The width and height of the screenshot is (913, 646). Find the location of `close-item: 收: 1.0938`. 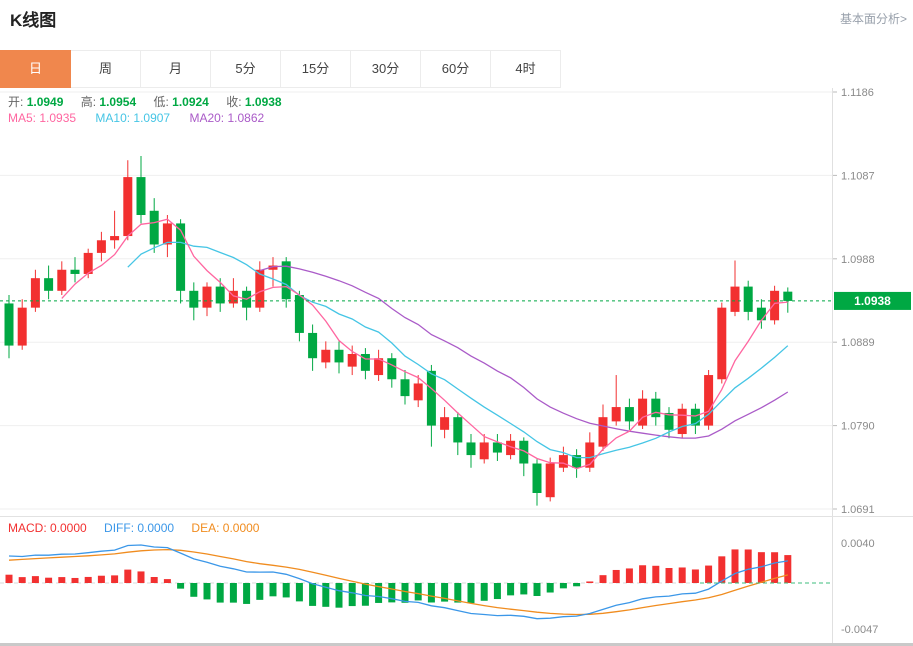

close-item: 收: 1.0938 is located at coordinates (253, 102).